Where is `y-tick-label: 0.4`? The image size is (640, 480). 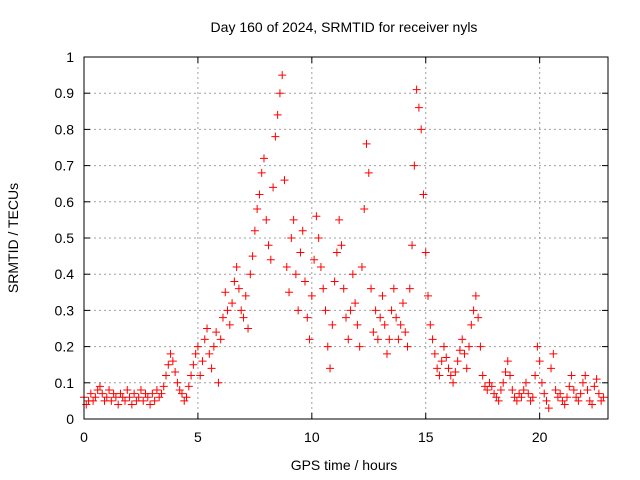 y-tick-label: 0.4 is located at coordinates (65, 274).